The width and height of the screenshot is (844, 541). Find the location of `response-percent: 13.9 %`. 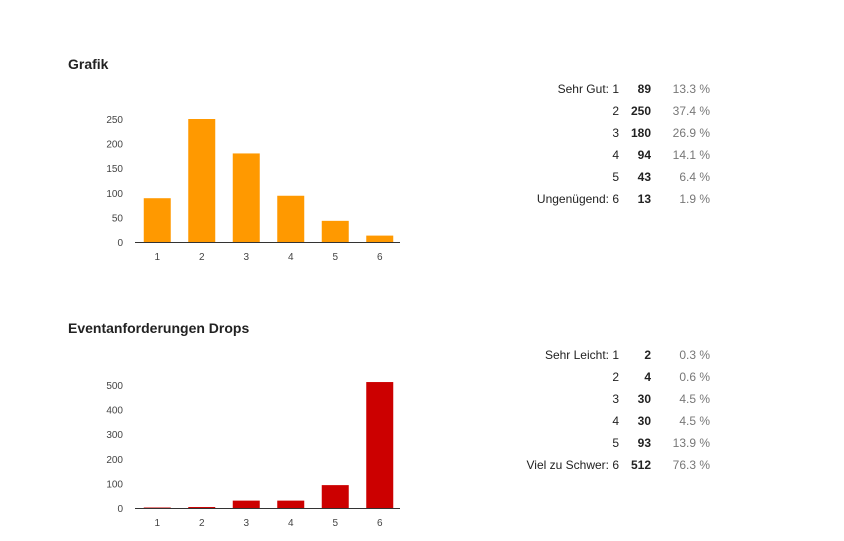

response-percent: 13.9 % is located at coordinates (691, 443).